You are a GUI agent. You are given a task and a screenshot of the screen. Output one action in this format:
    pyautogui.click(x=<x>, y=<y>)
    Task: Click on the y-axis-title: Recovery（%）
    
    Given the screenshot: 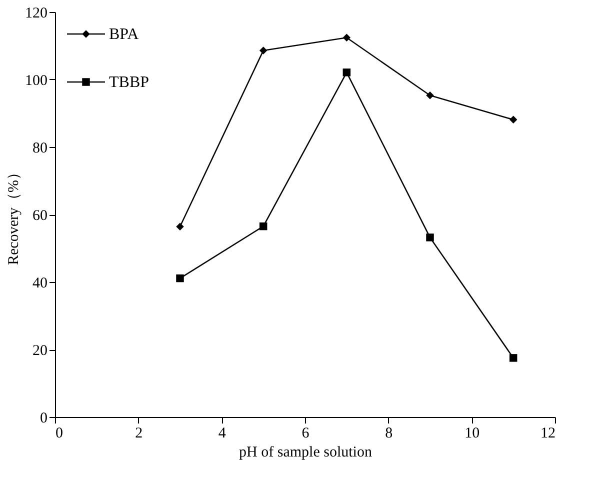 What is the action you would take?
    pyautogui.click(x=14, y=215)
    